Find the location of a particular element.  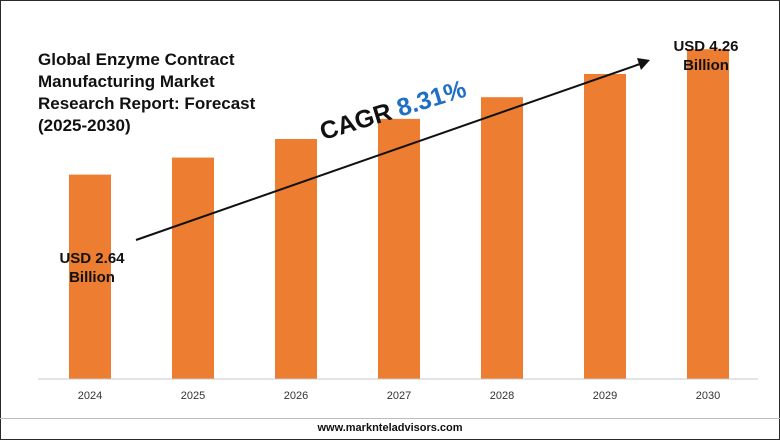

x-tick-labels: 2024 2025 2026 2027 2028 2029 2030 is located at coordinates (399, 396).